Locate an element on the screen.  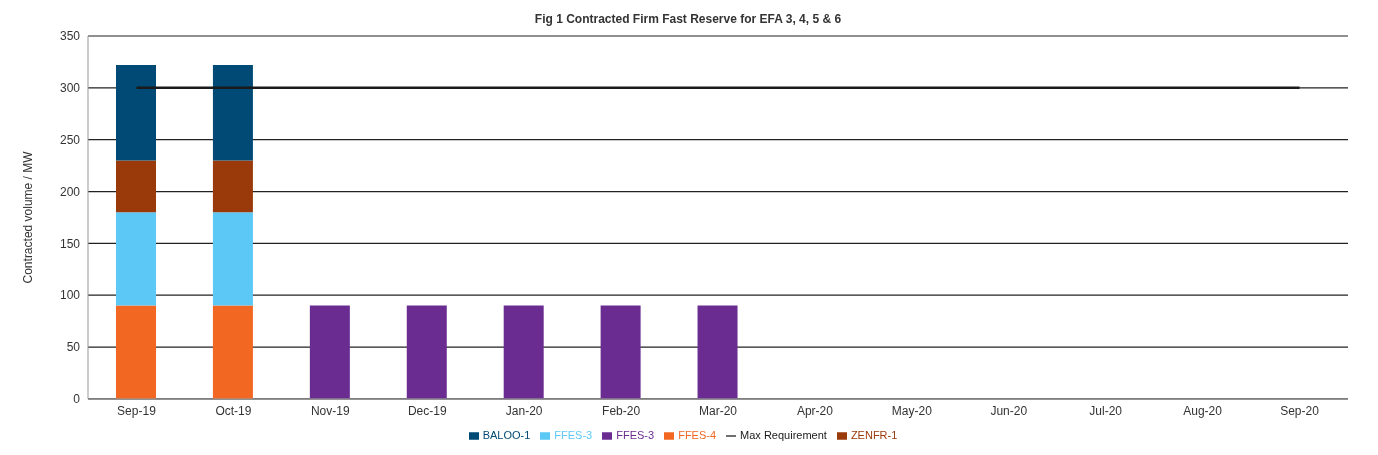
x-tick-label: Mar-20 is located at coordinates (718, 411).